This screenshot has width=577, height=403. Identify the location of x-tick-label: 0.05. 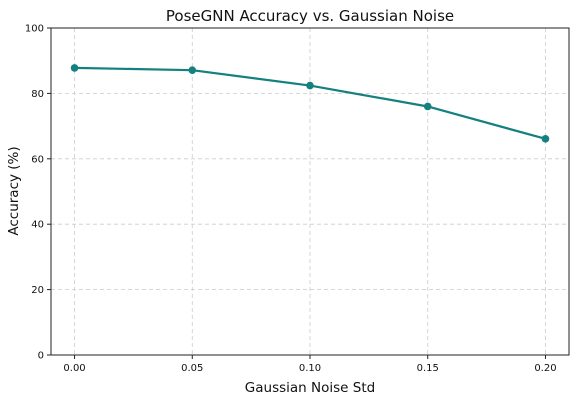
(192, 368).